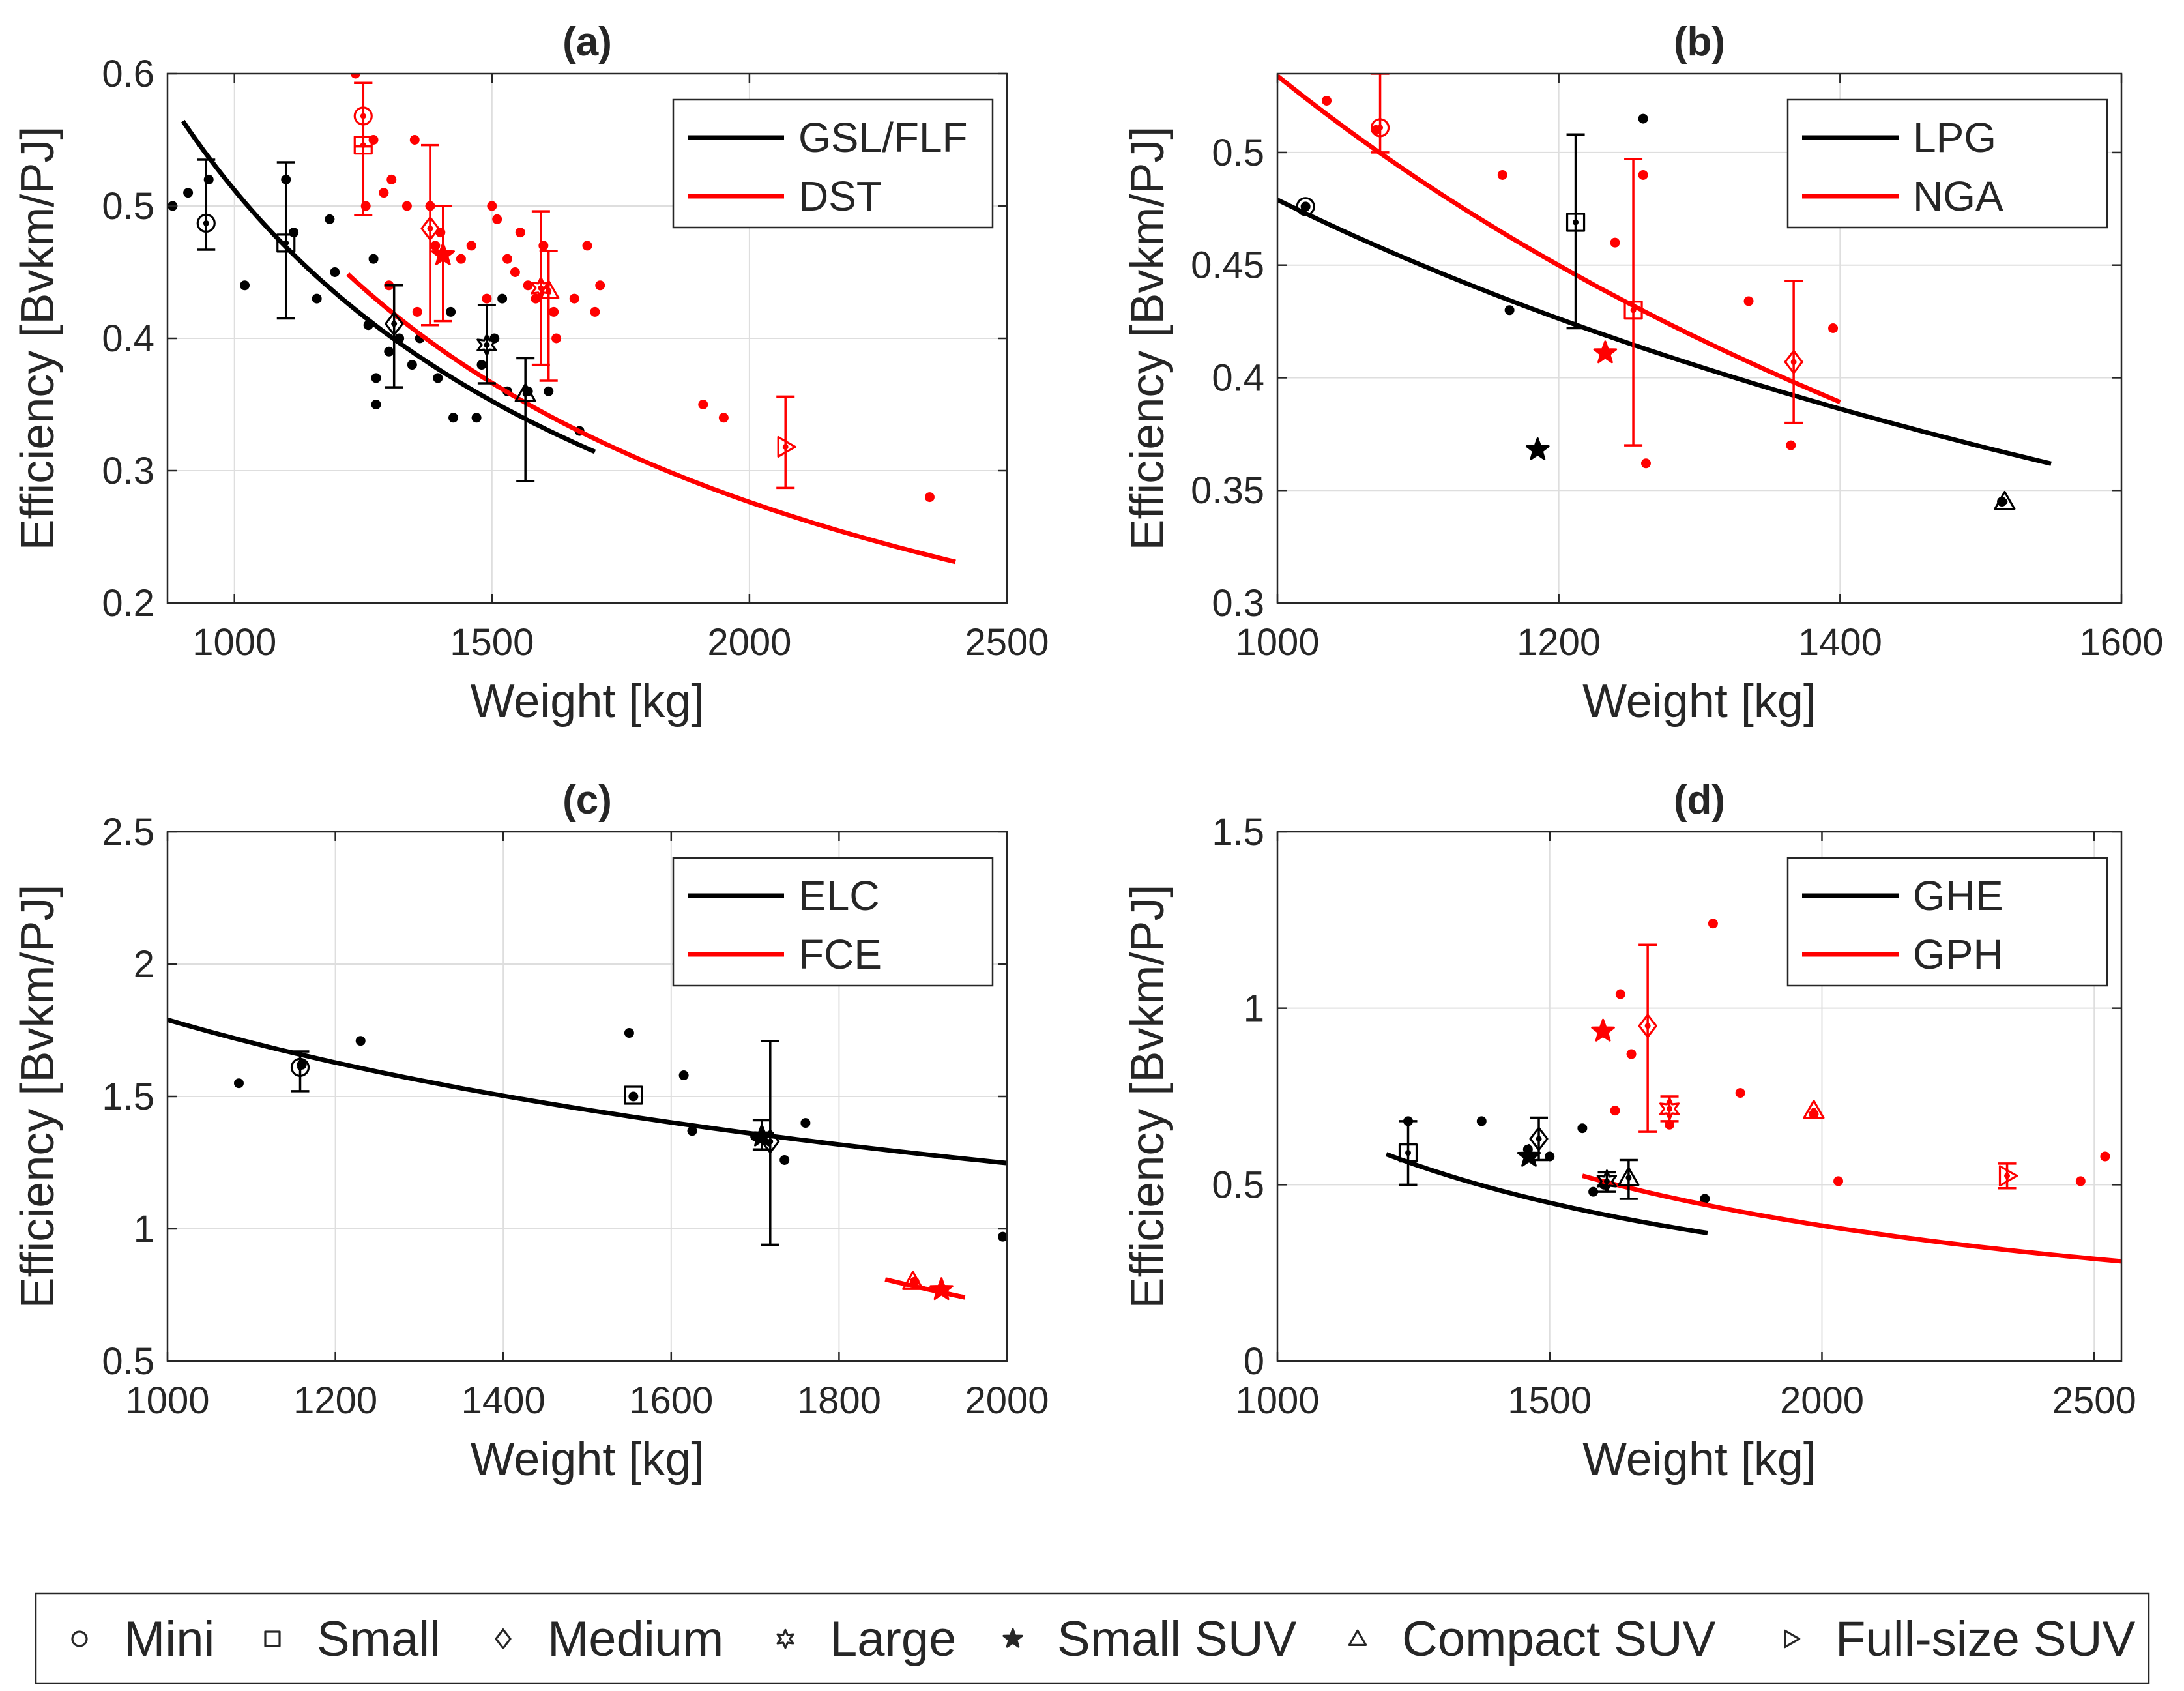  Describe the element at coordinates (785, 1638) in the screenshot. I see `hexstar-legend-icon` at that location.